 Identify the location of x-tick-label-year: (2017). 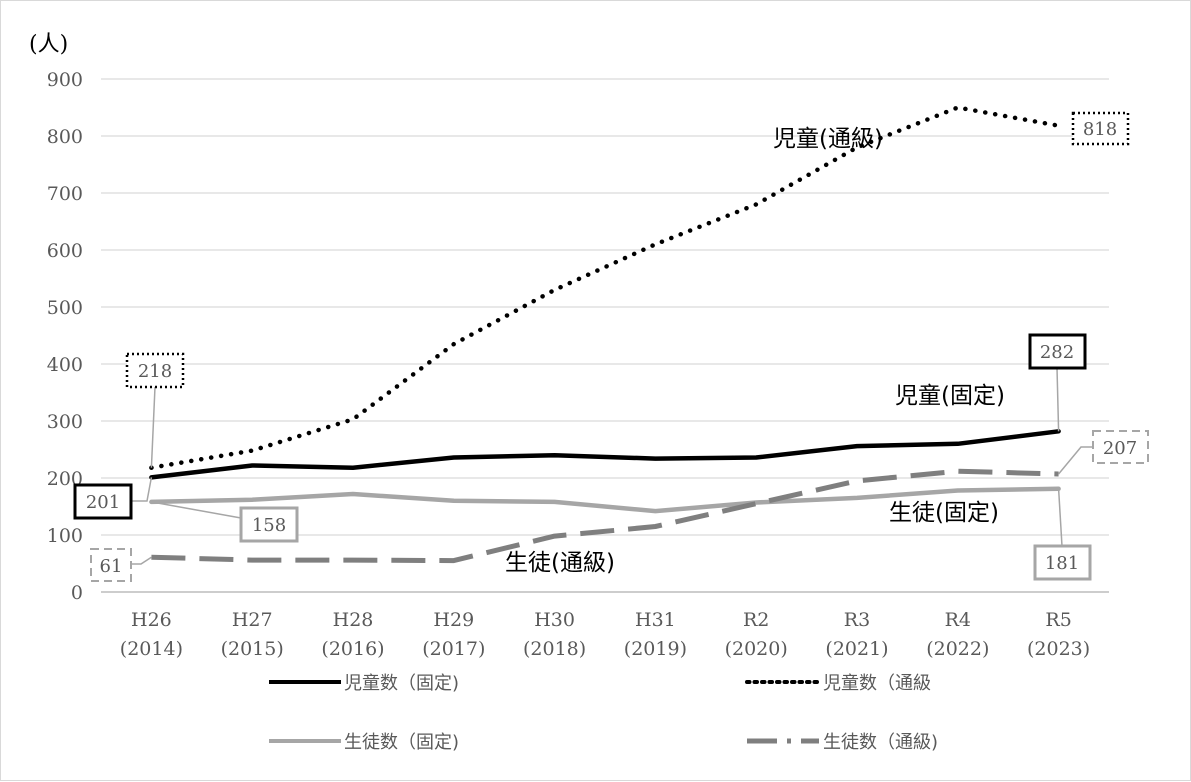
(453, 649).